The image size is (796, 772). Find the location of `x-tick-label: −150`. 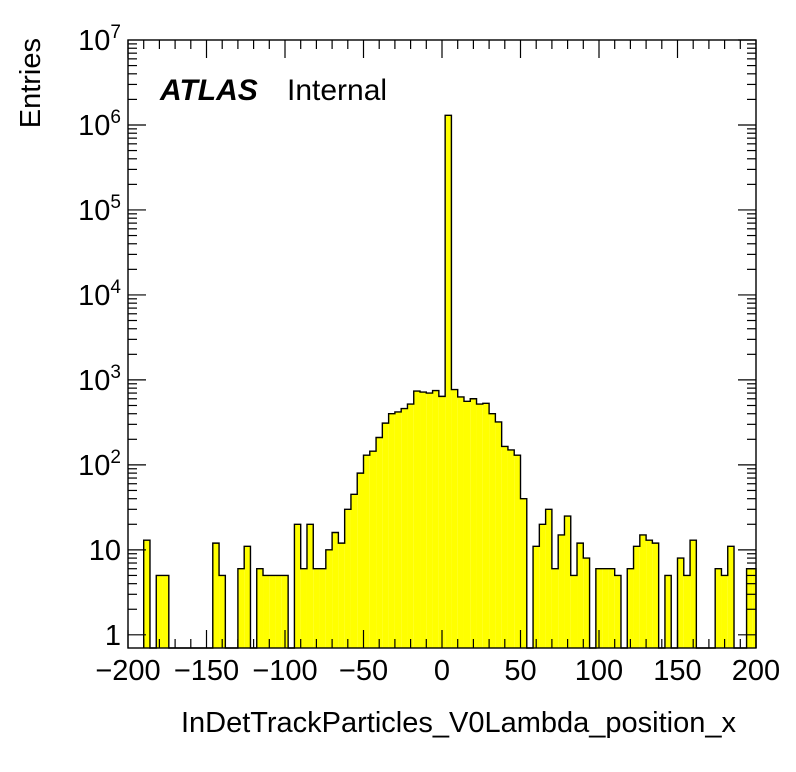

x-tick-label: −150 is located at coordinates (206, 671).